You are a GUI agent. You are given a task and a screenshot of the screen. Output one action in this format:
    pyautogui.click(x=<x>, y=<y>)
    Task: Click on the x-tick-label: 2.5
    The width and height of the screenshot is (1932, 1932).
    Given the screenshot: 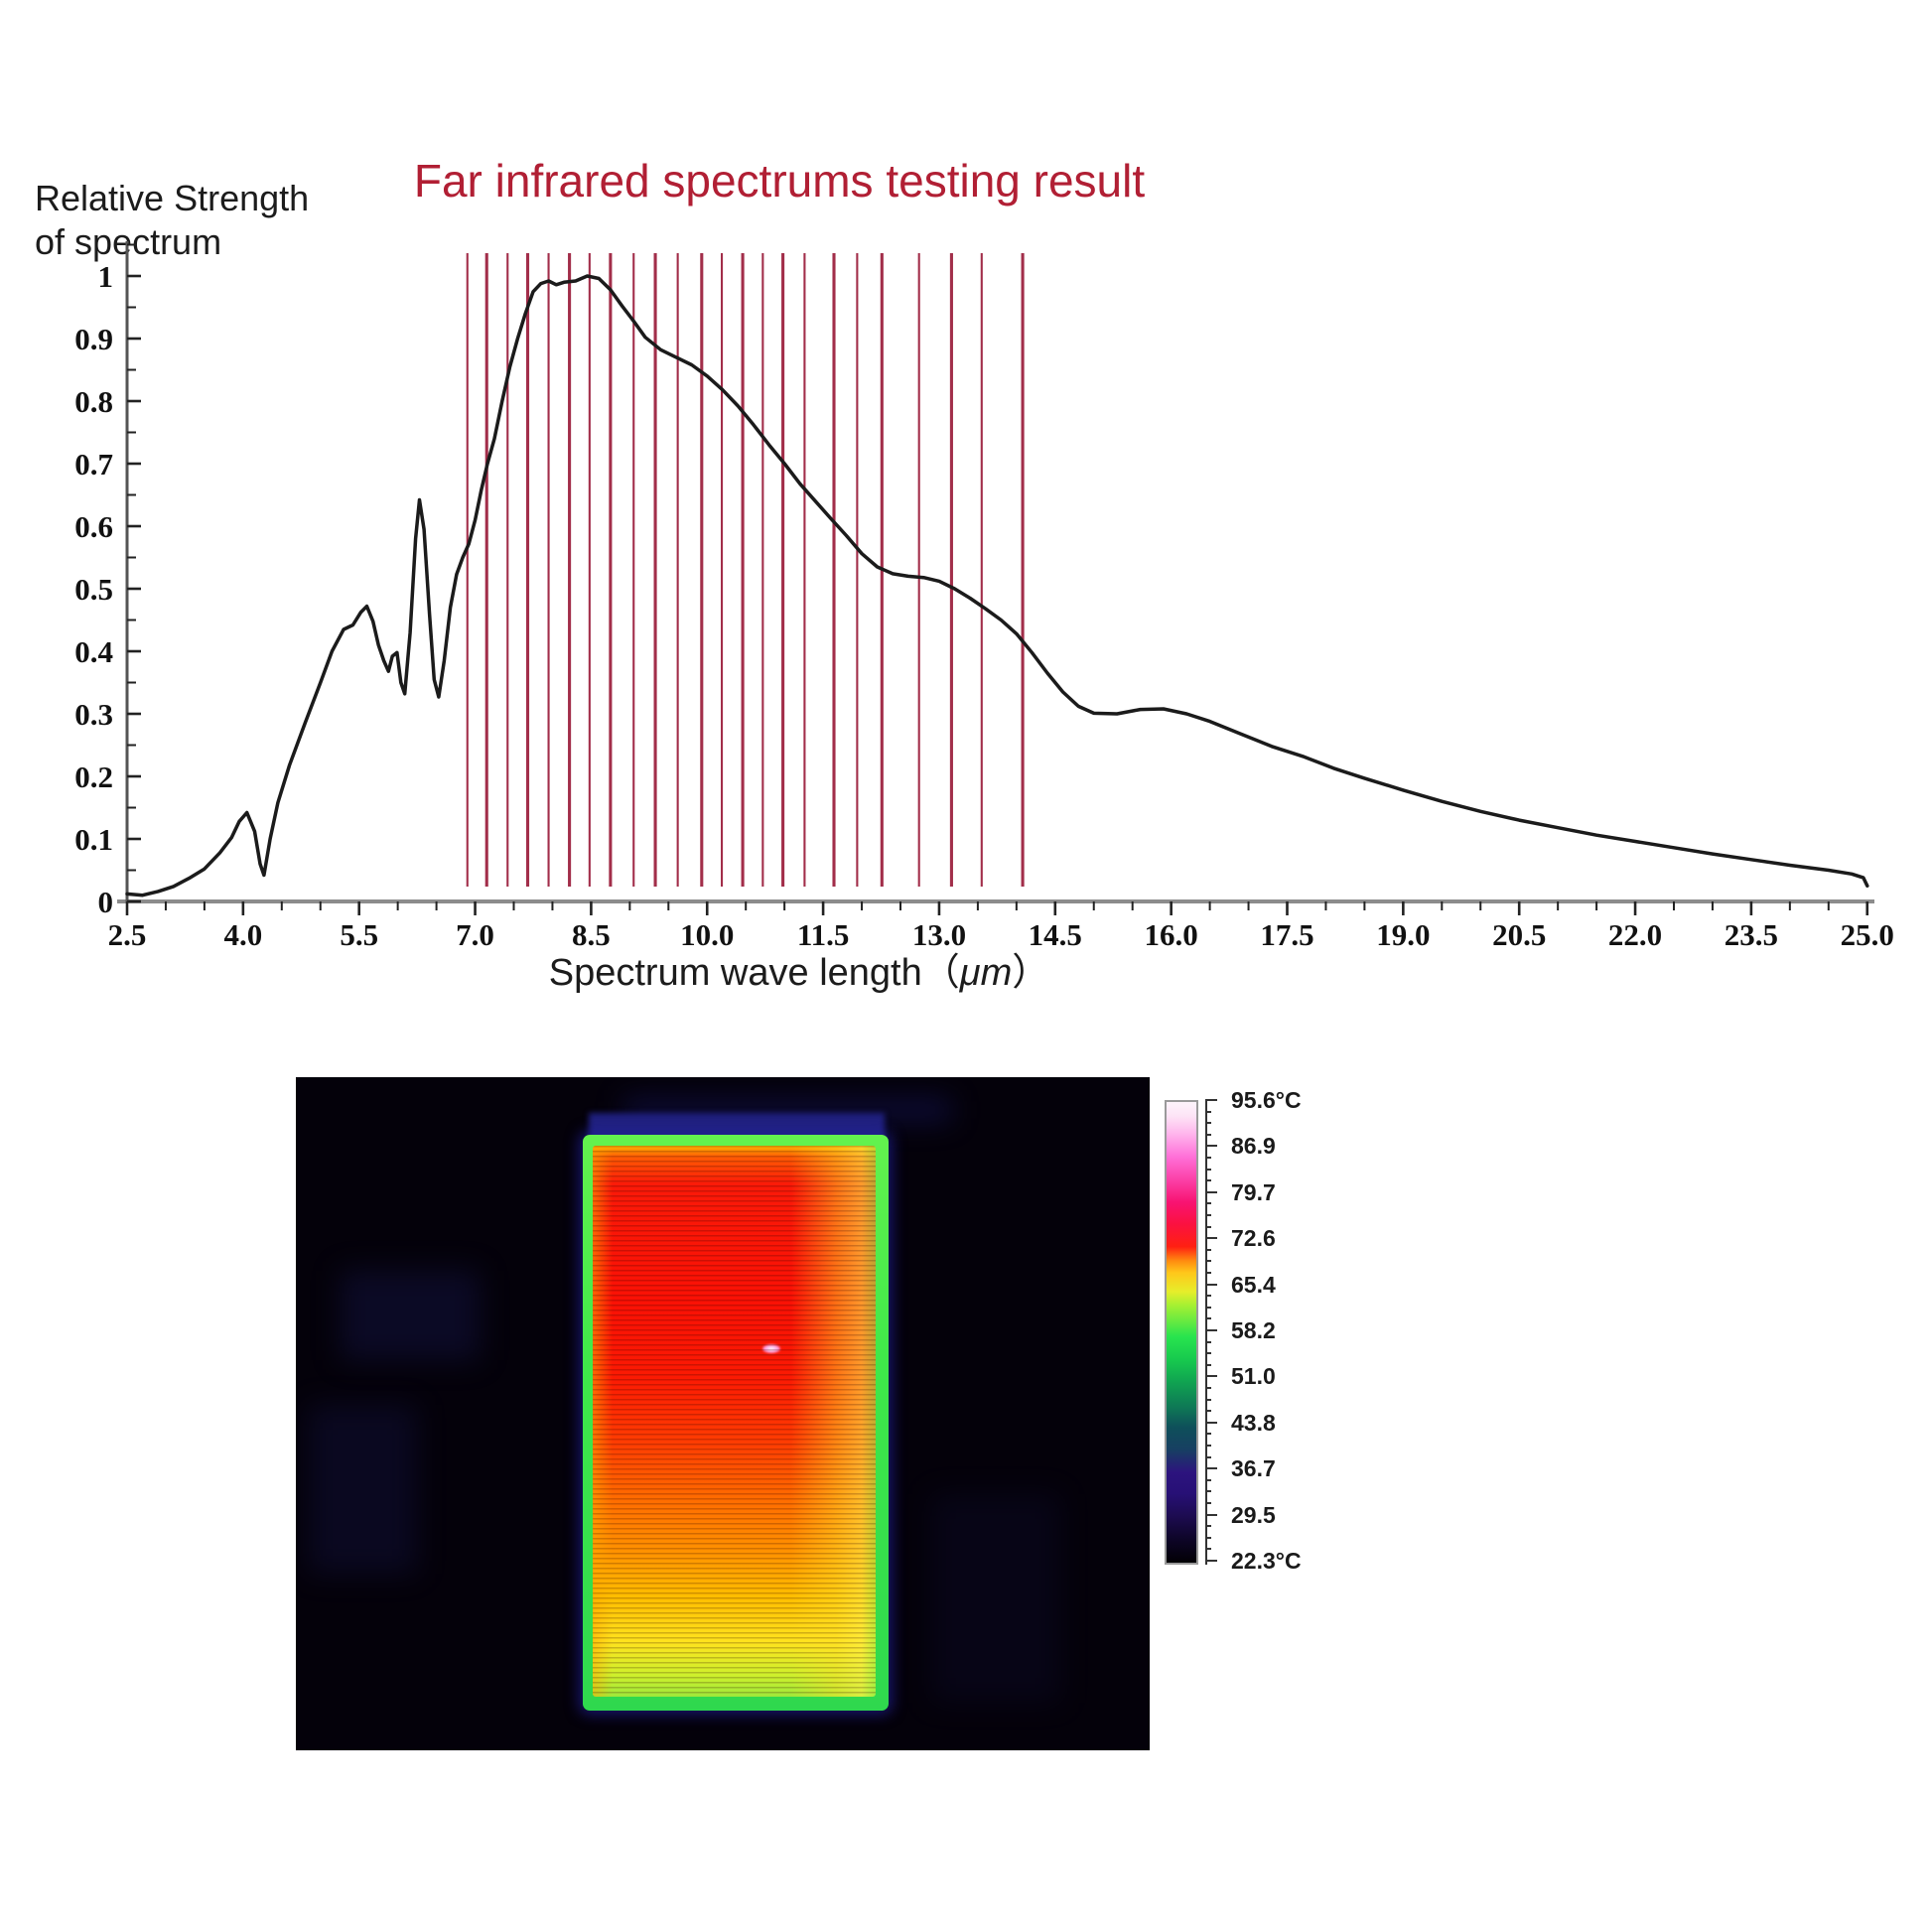 What is the action you would take?
    pyautogui.click(x=127, y=935)
    